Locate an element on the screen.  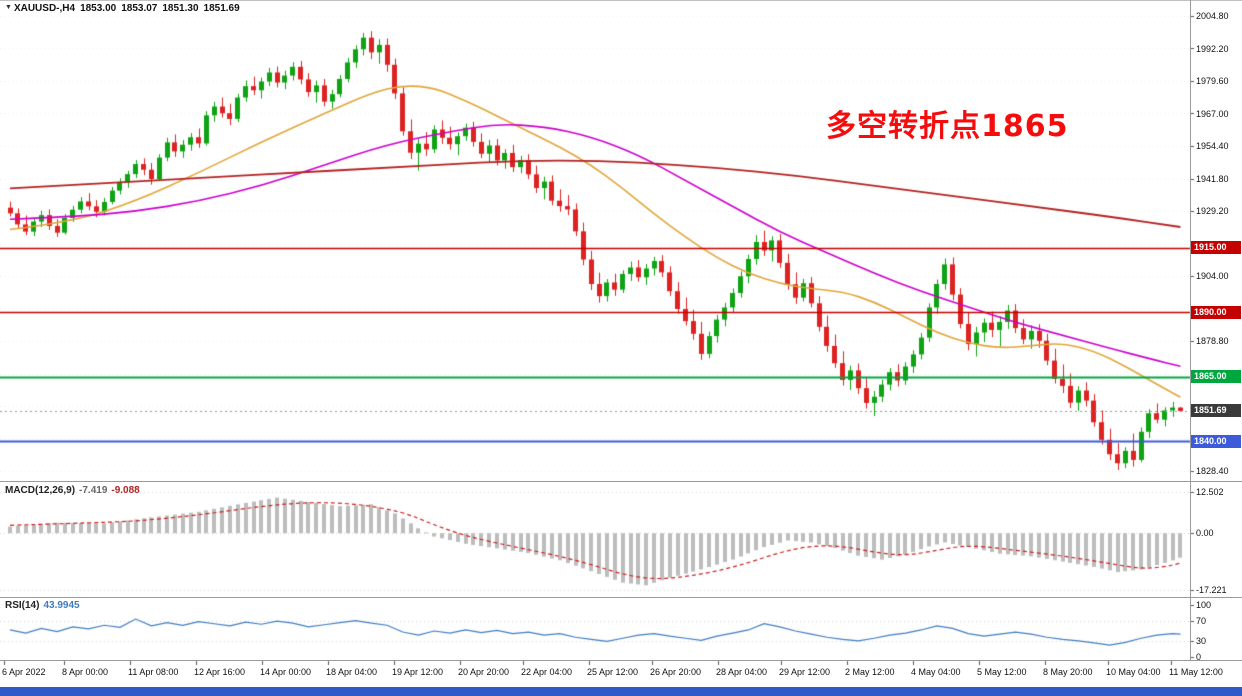
time-axis-label: 29 Apr 12:00 is located at coordinates (805, 672).